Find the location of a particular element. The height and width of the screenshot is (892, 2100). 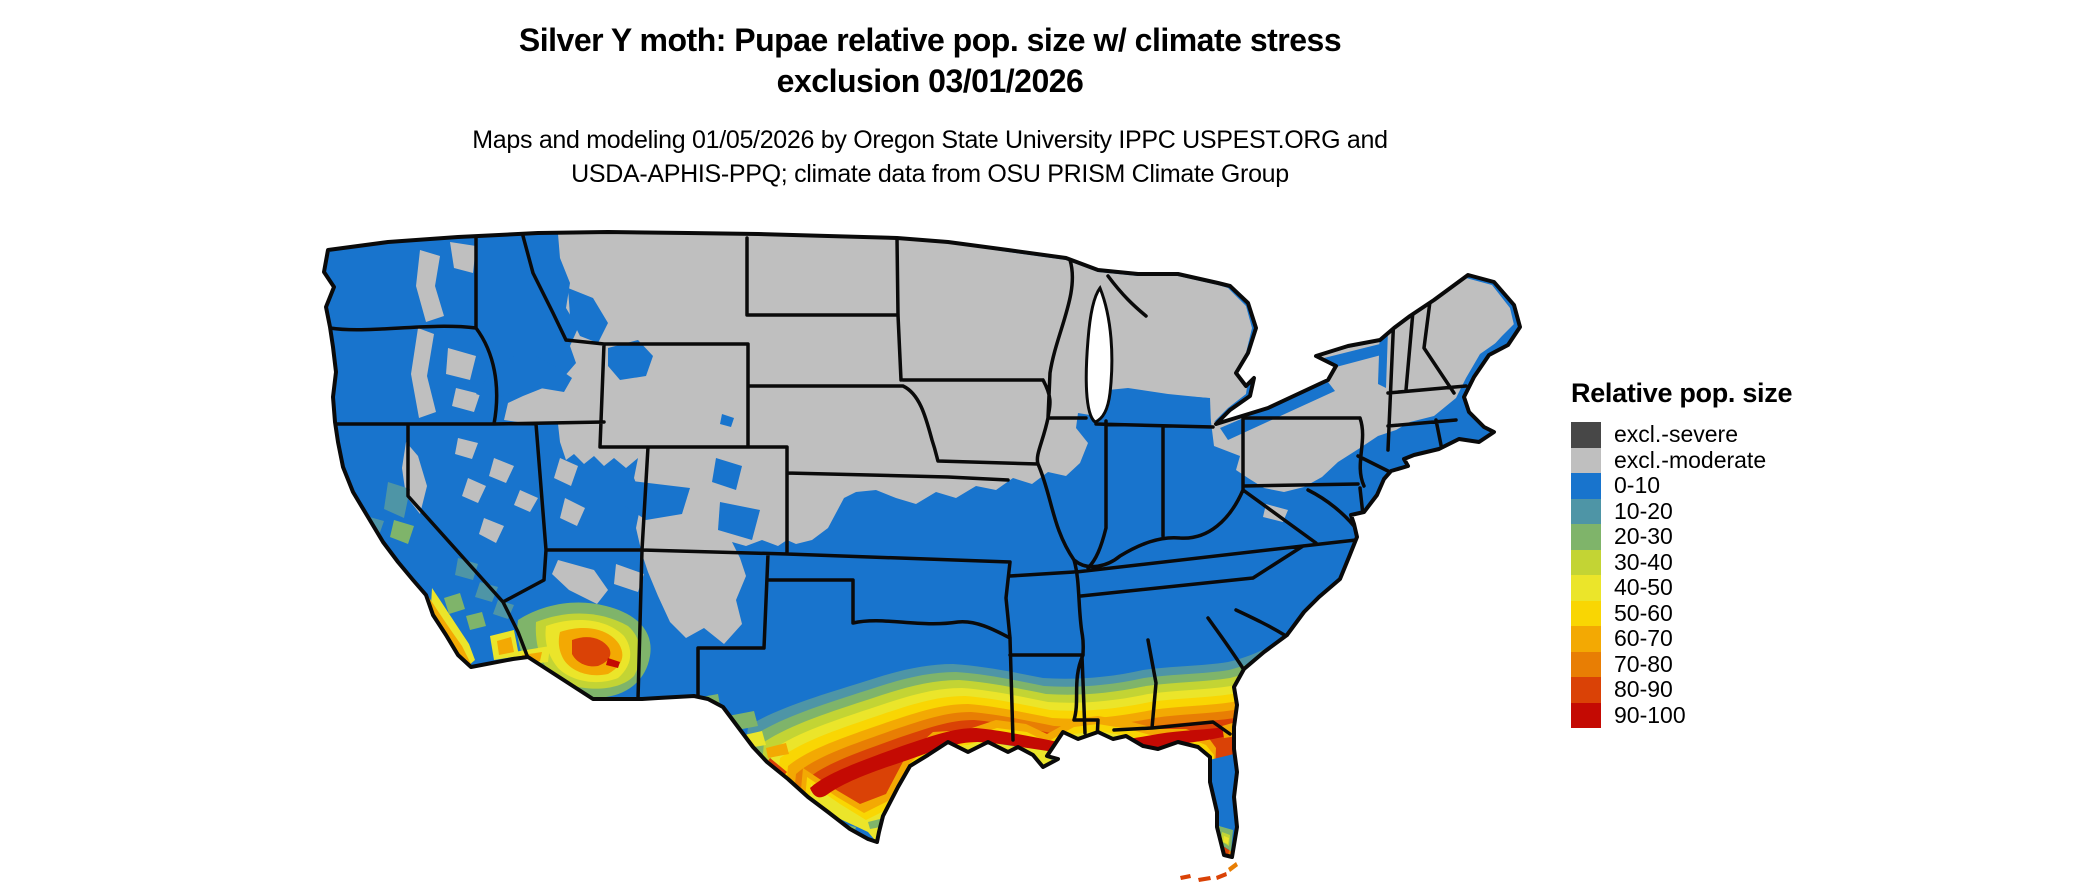

legend-item-label: 80-90 is located at coordinates (1643, 689).